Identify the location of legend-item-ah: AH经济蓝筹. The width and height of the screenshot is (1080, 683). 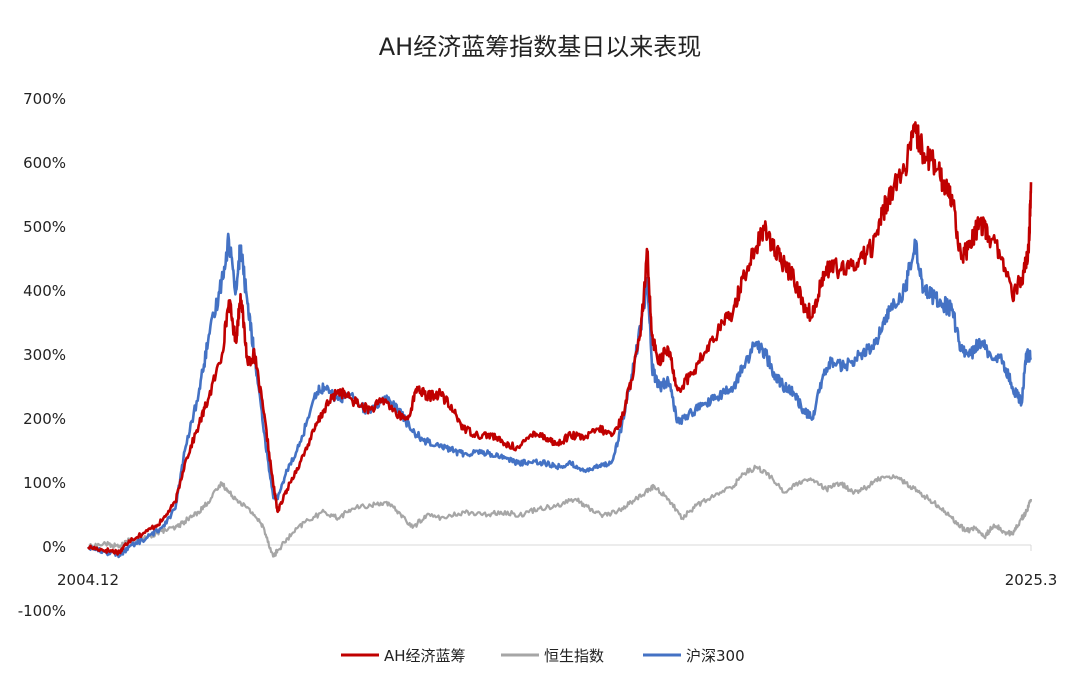
(403, 656).